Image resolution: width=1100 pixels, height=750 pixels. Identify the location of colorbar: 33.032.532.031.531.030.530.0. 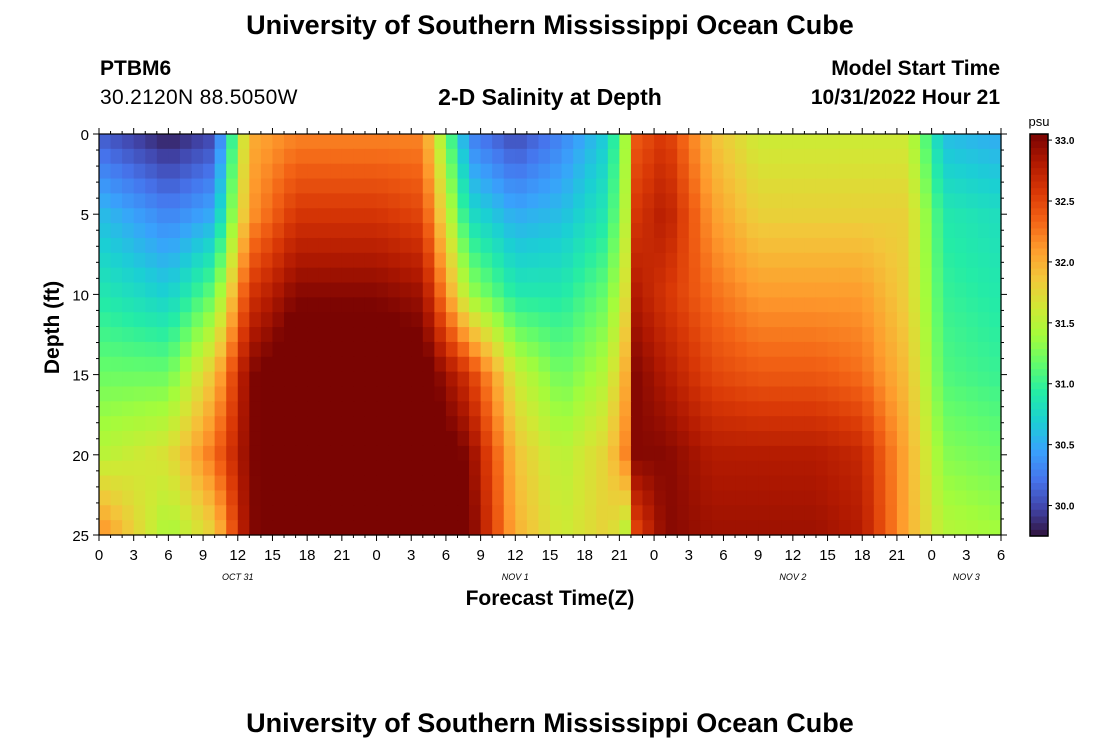
(1052, 335).